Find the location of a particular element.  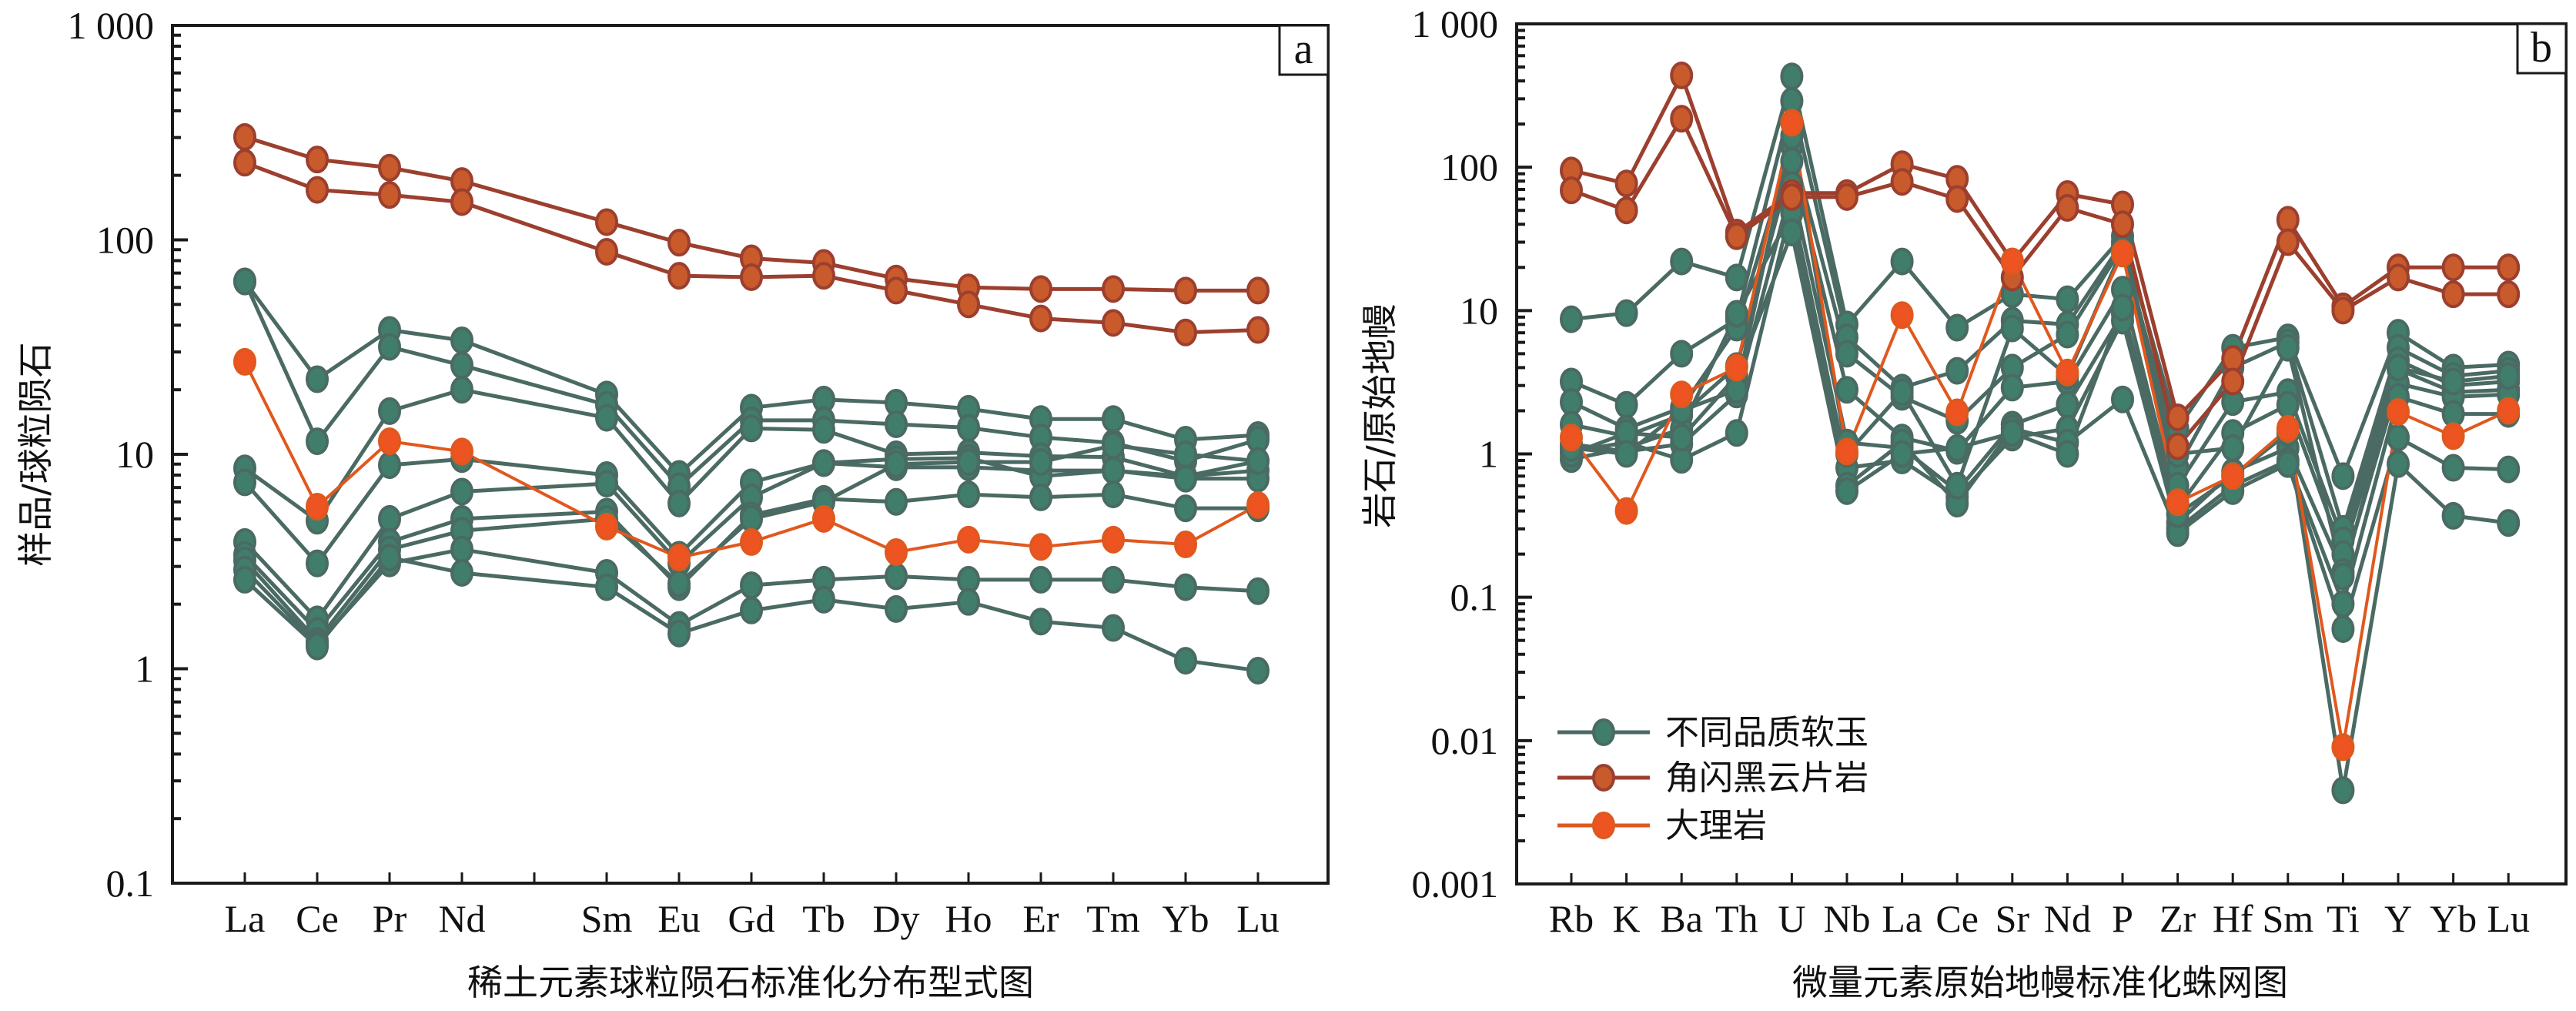

x-tick-label-Sr: Sr is located at coordinates (2013, 918).